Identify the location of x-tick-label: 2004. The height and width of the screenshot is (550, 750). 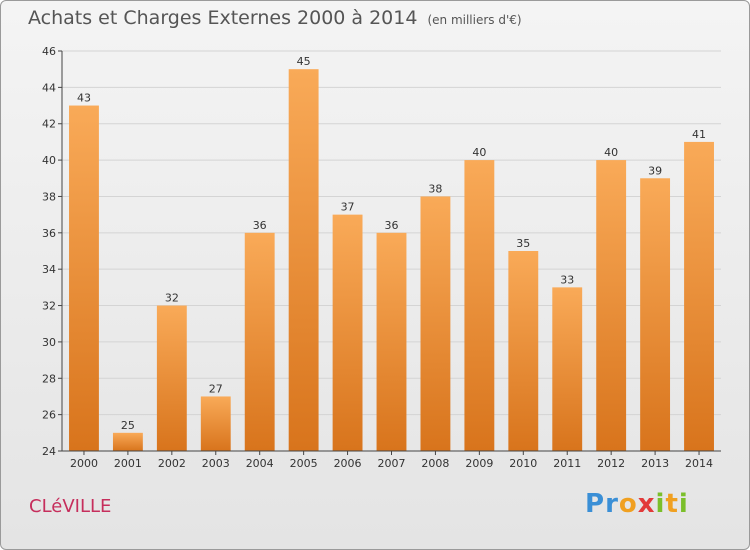
(260, 463).